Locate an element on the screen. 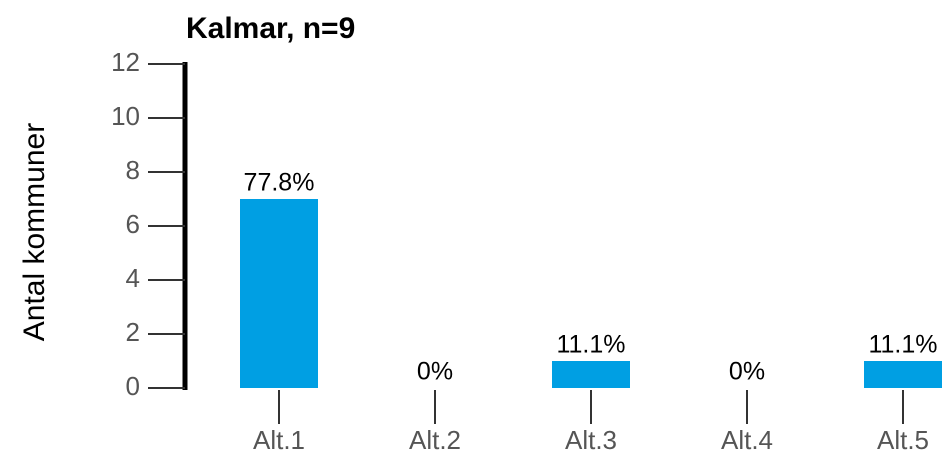 This screenshot has width=948, height=462. y-tick-label: 4 is located at coordinates (133, 278).